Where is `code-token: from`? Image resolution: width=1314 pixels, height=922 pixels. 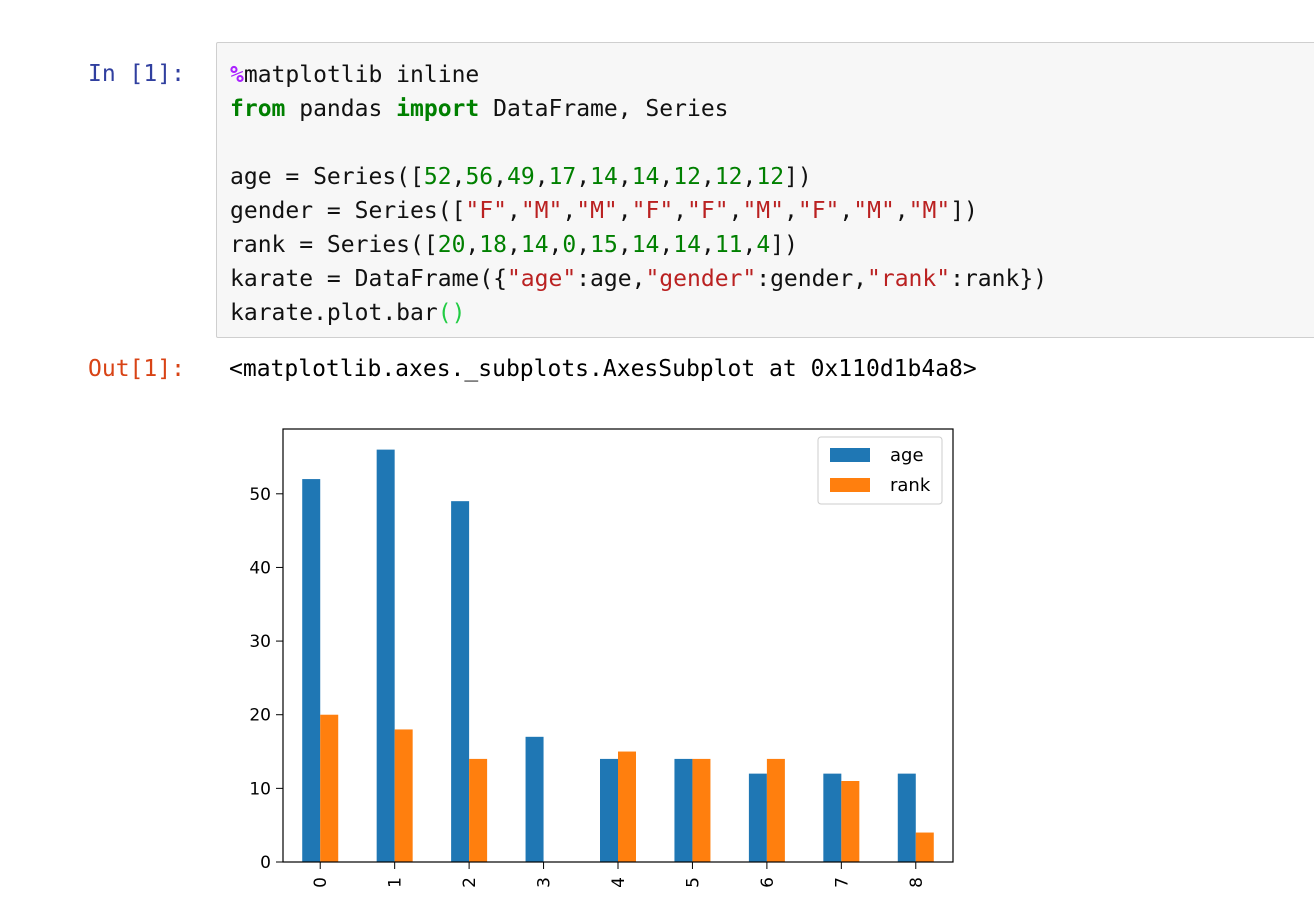
code-token: from is located at coordinates (258, 109).